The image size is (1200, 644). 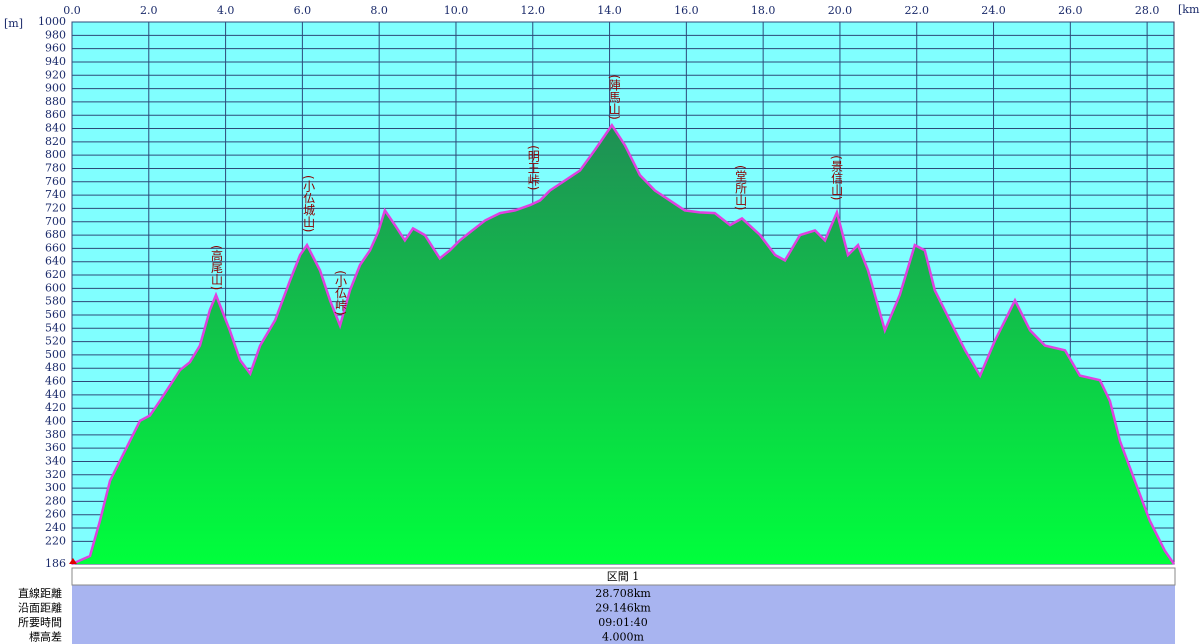 What do you see at coordinates (55, 167) in the screenshot?
I see `y-tick-label: 780` at bounding box center [55, 167].